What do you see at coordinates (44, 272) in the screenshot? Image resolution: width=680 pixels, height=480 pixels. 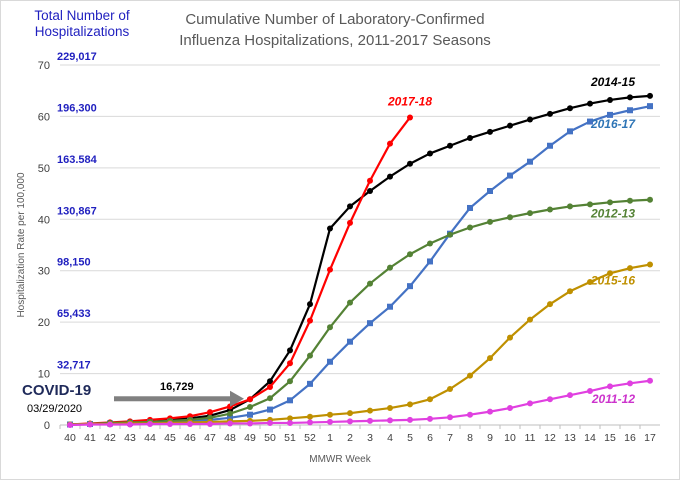 I see `y-tick-label: 30` at bounding box center [44, 272].